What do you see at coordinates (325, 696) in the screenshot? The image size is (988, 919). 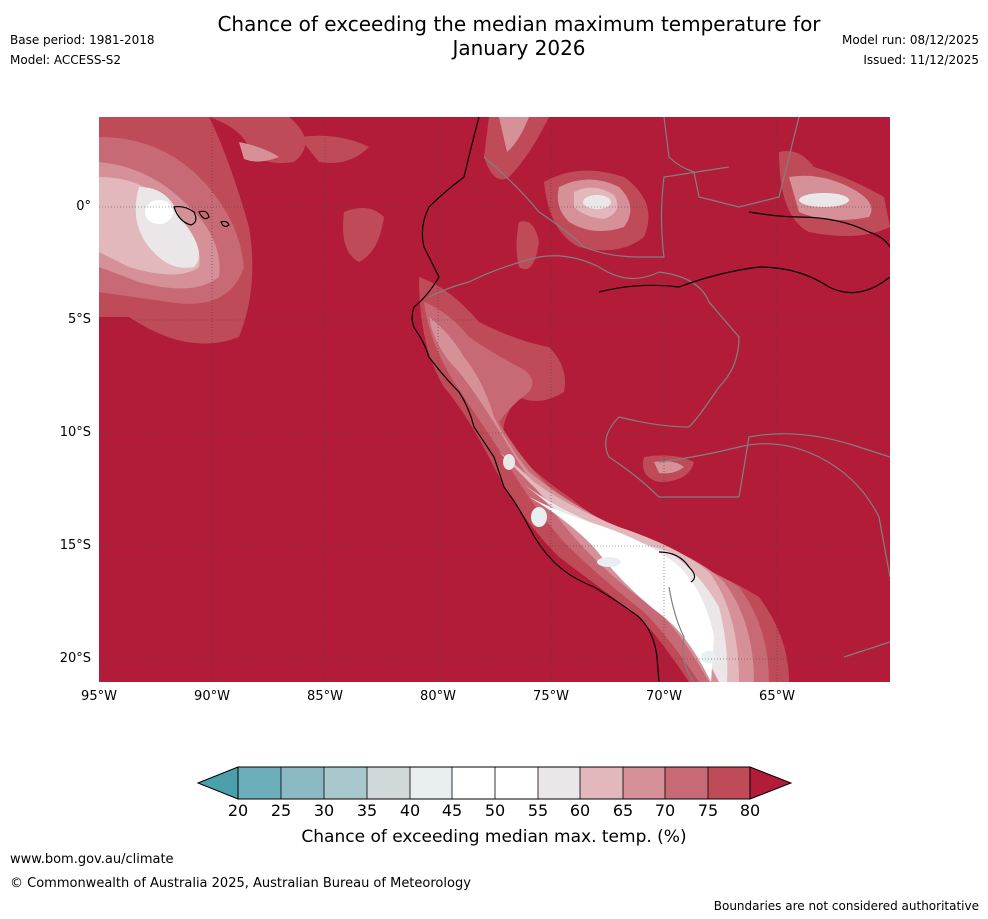 I see `lon-label-85w: 85°W` at bounding box center [325, 696].